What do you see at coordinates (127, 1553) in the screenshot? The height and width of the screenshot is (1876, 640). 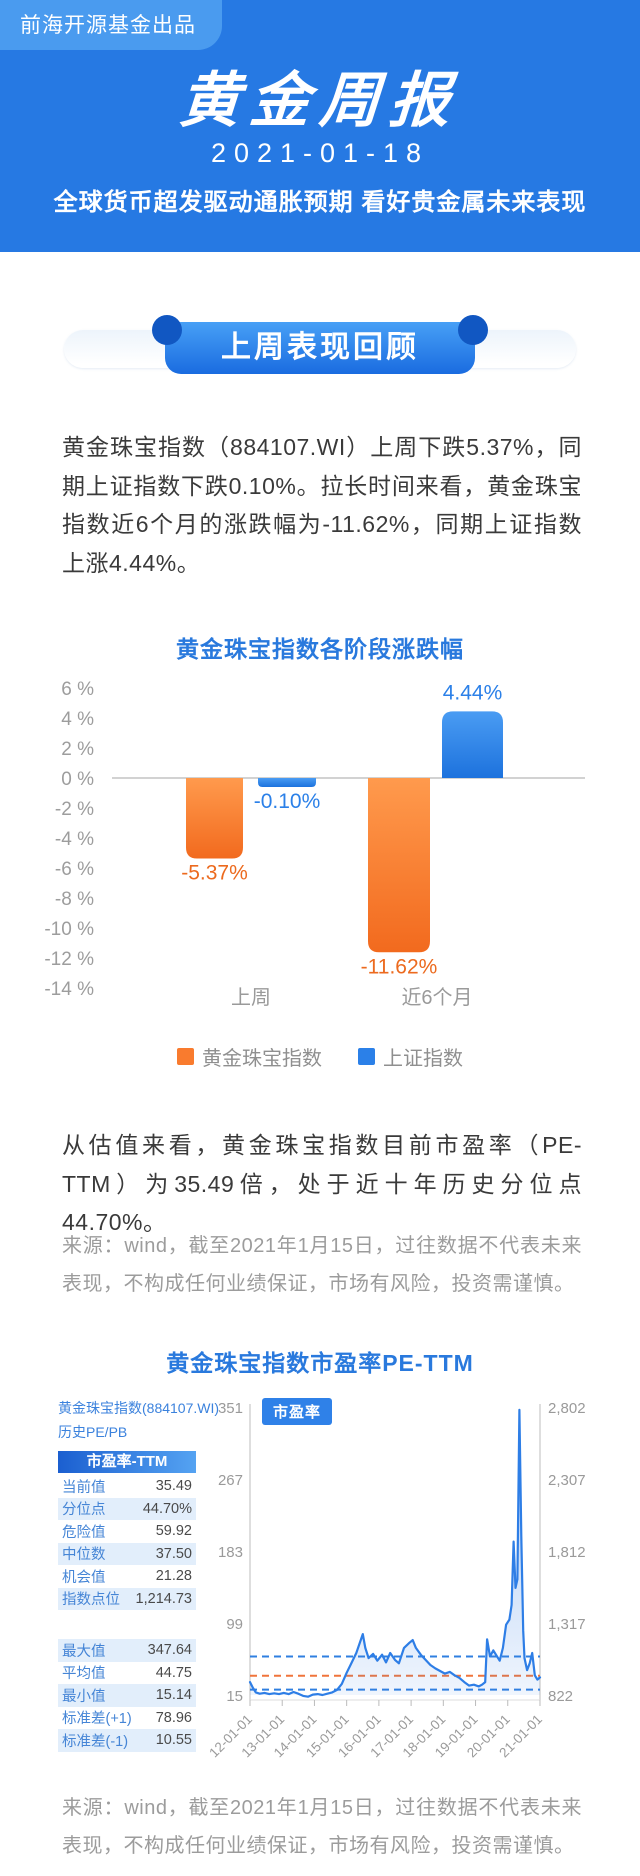 I see `pe-table-row: 中位数 37.50` at bounding box center [127, 1553].